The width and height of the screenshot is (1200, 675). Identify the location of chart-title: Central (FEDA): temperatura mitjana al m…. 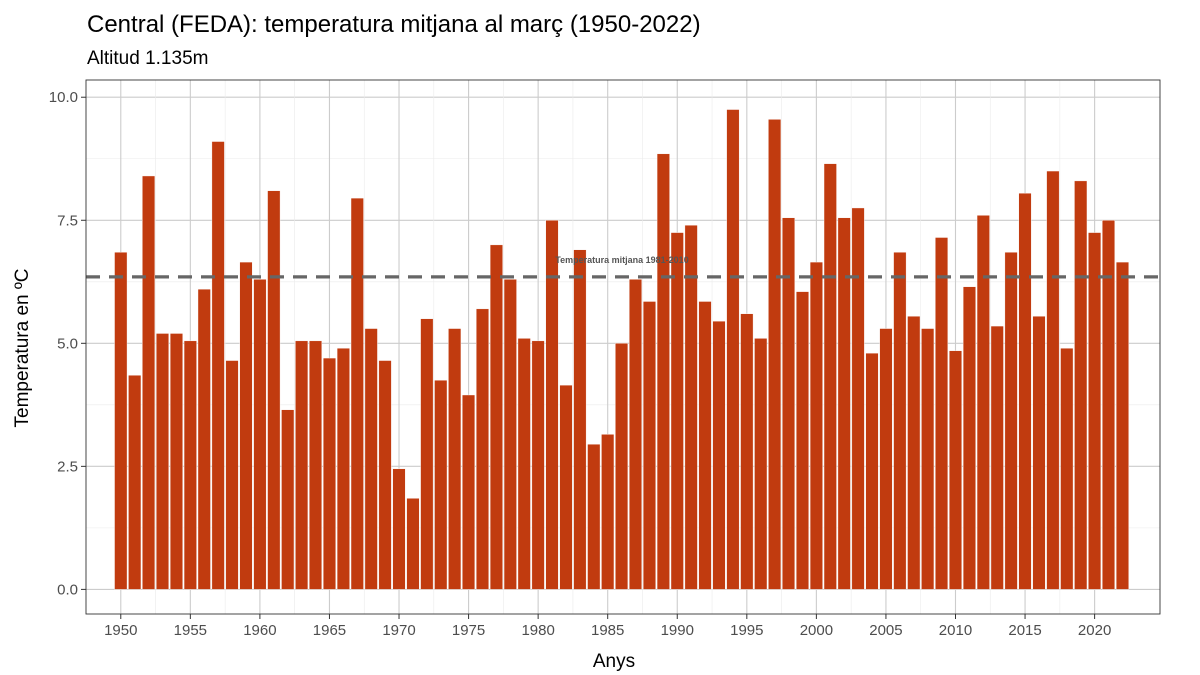
(394, 24).